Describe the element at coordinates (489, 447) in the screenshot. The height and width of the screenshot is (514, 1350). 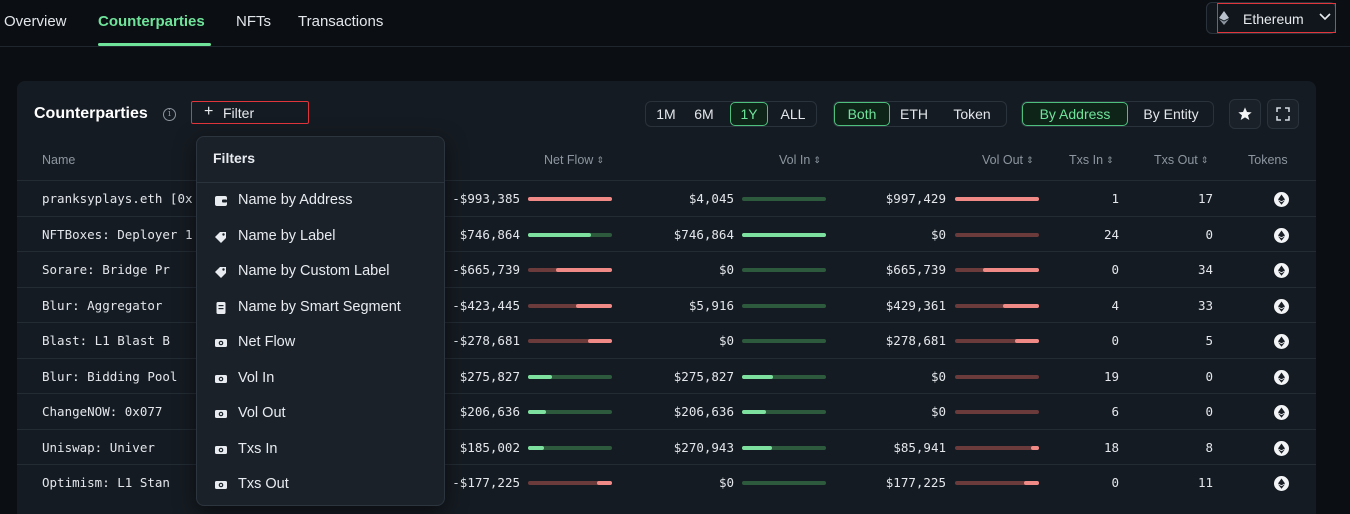
I see `net-flow-value: $185,002` at that location.